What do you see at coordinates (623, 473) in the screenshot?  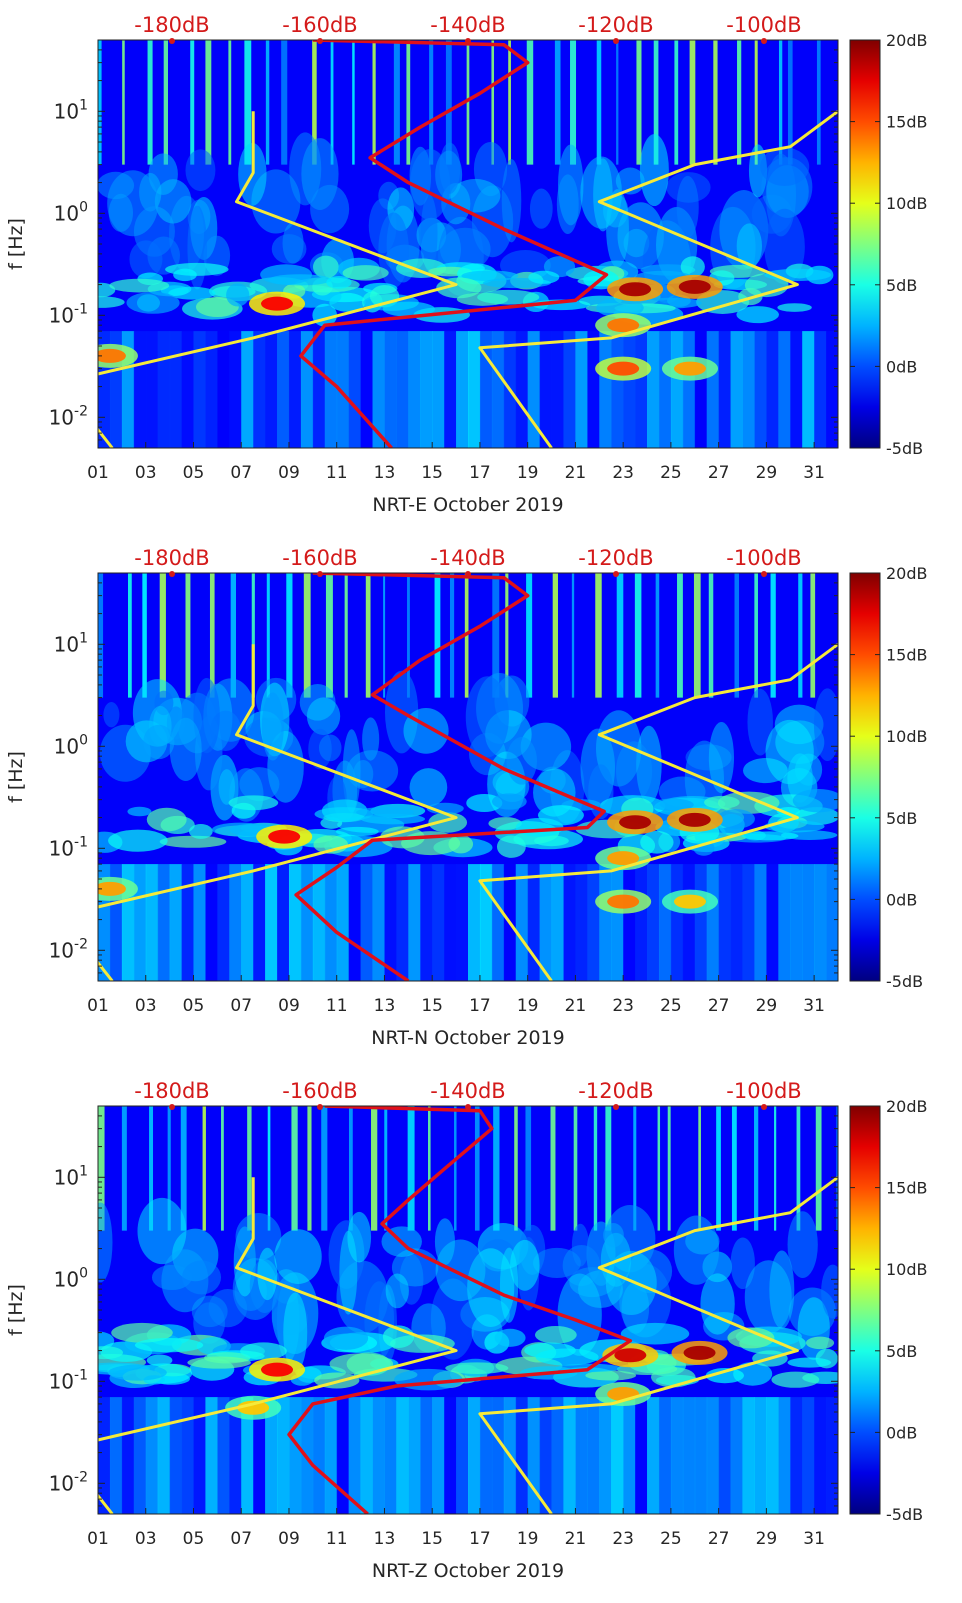 I see `x-tick-label: 23` at bounding box center [623, 473].